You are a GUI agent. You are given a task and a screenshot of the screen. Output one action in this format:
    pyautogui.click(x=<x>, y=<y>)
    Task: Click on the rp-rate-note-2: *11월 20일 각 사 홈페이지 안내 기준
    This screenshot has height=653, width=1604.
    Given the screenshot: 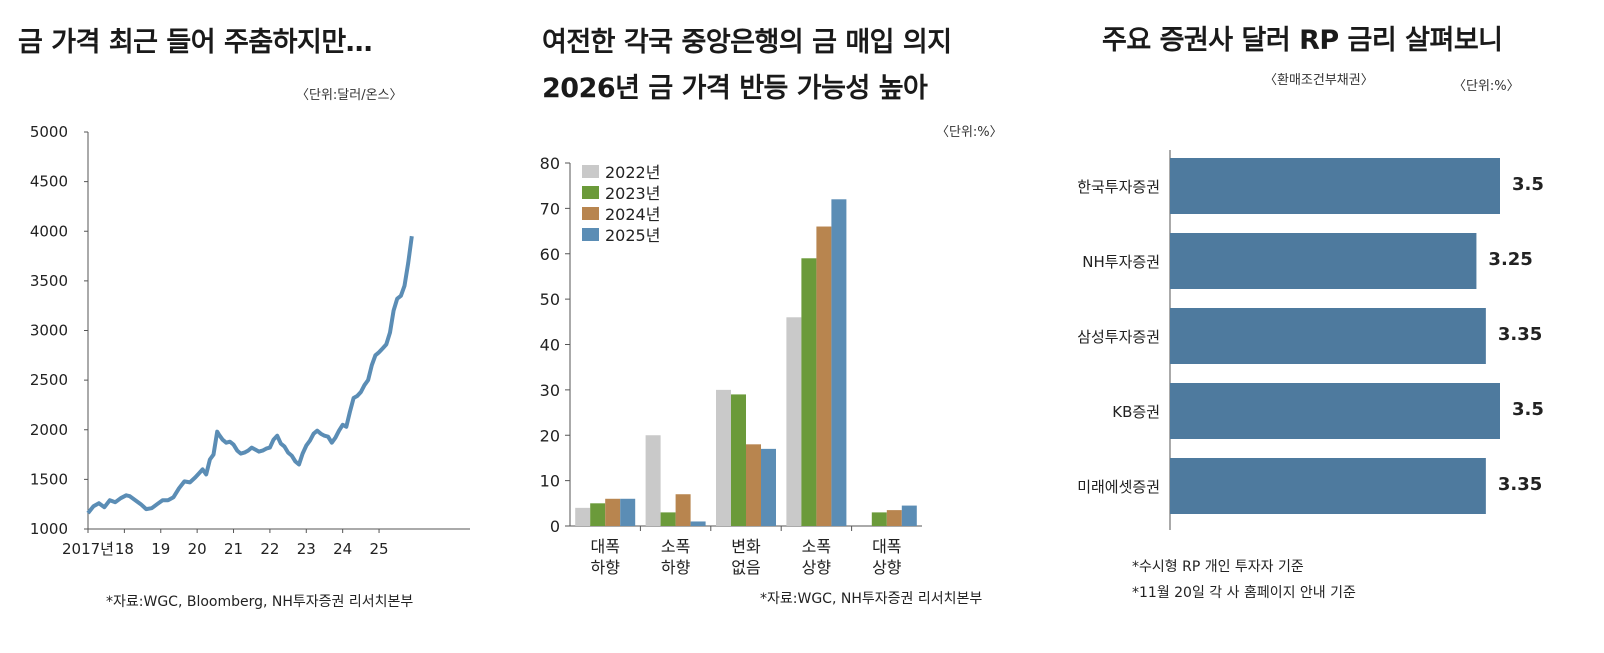 What is the action you would take?
    pyautogui.click(x=1244, y=593)
    